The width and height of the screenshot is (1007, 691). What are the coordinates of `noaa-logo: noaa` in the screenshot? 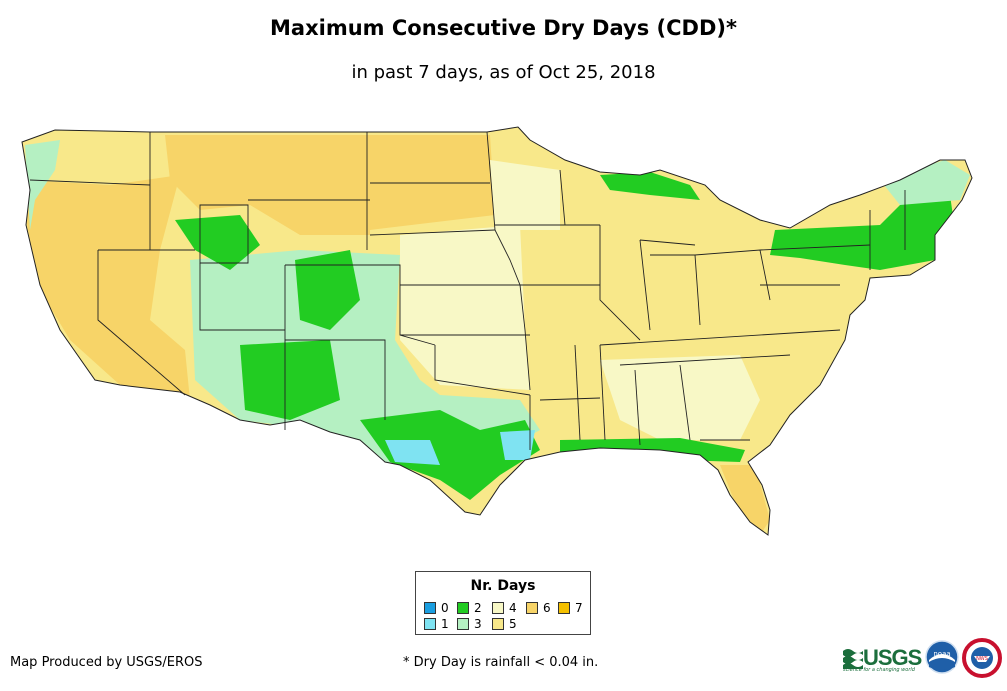 It's located at (942, 657).